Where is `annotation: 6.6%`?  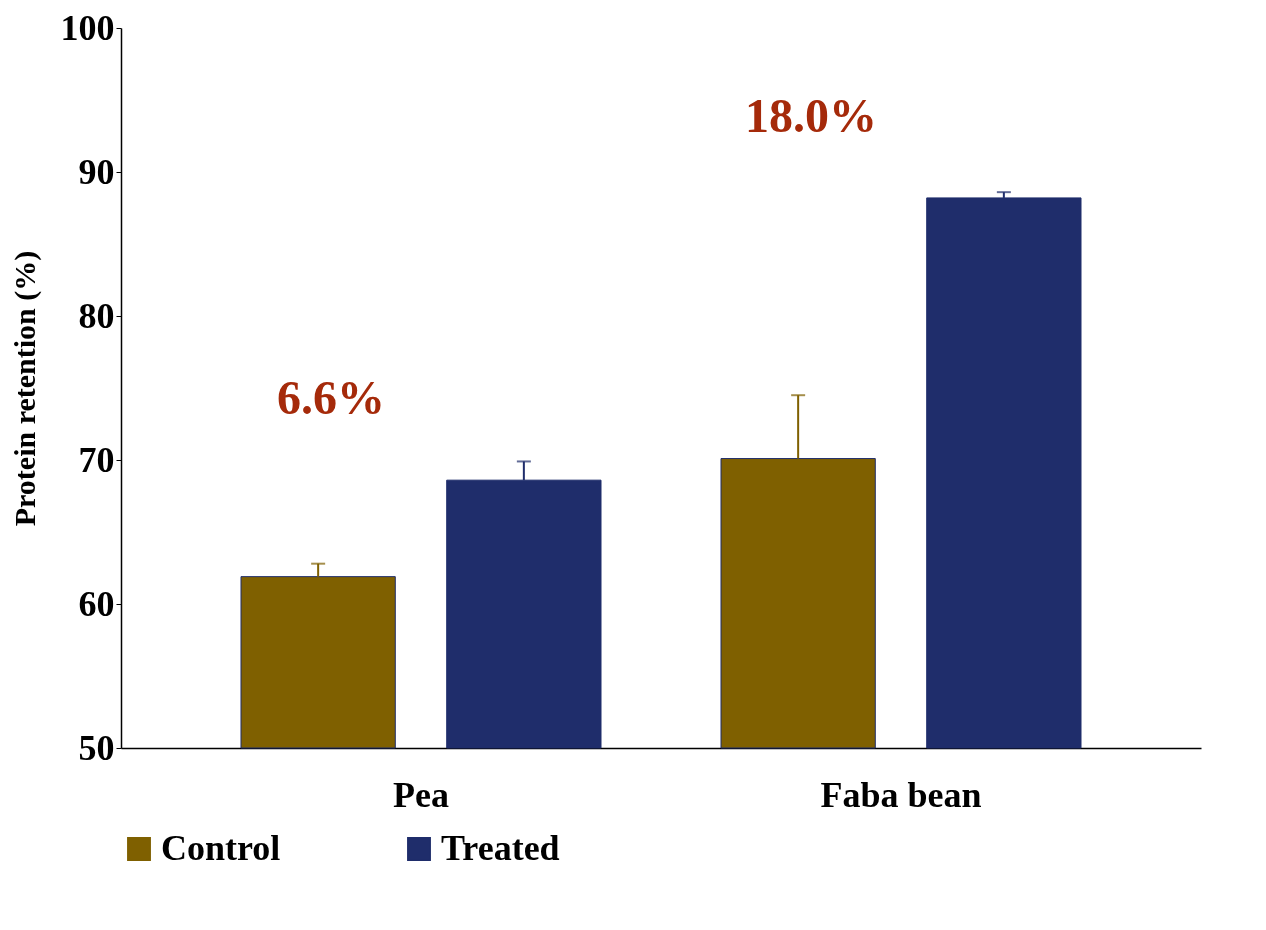
annotation: 6.6% is located at coordinates (331, 398).